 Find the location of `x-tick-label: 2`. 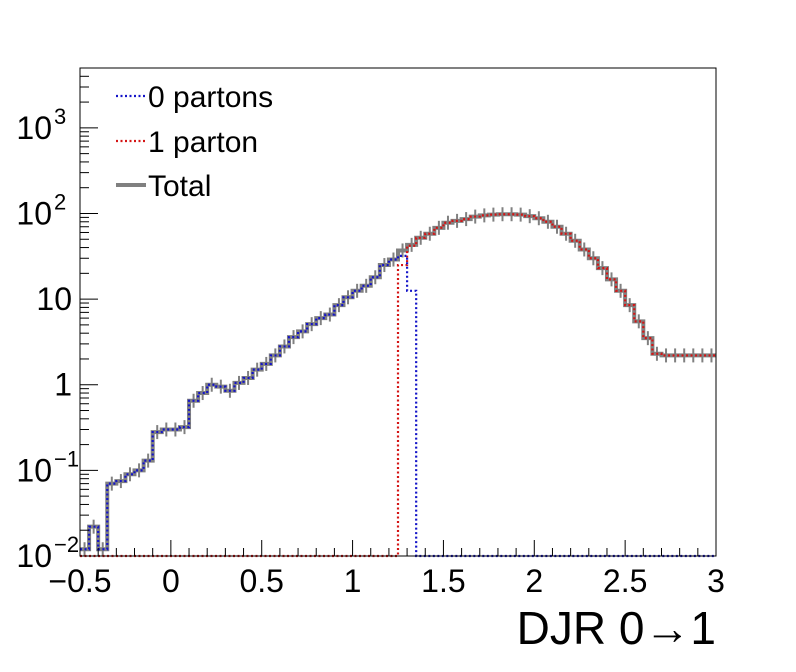

x-tick-label: 2 is located at coordinates (534, 581).